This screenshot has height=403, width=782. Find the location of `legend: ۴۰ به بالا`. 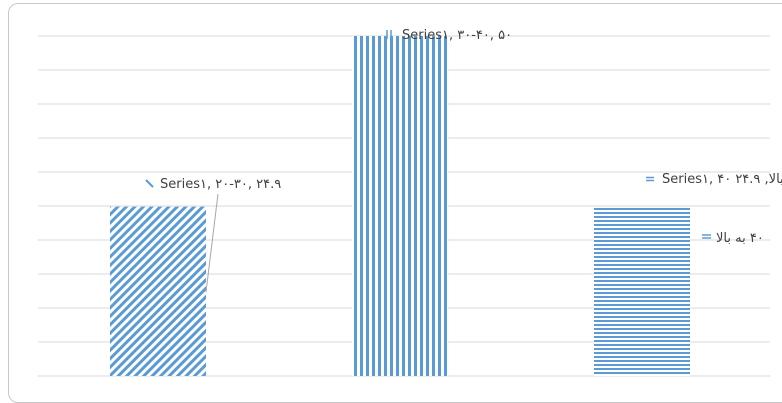

legend: ۴۰ به بالا is located at coordinates (733, 238).